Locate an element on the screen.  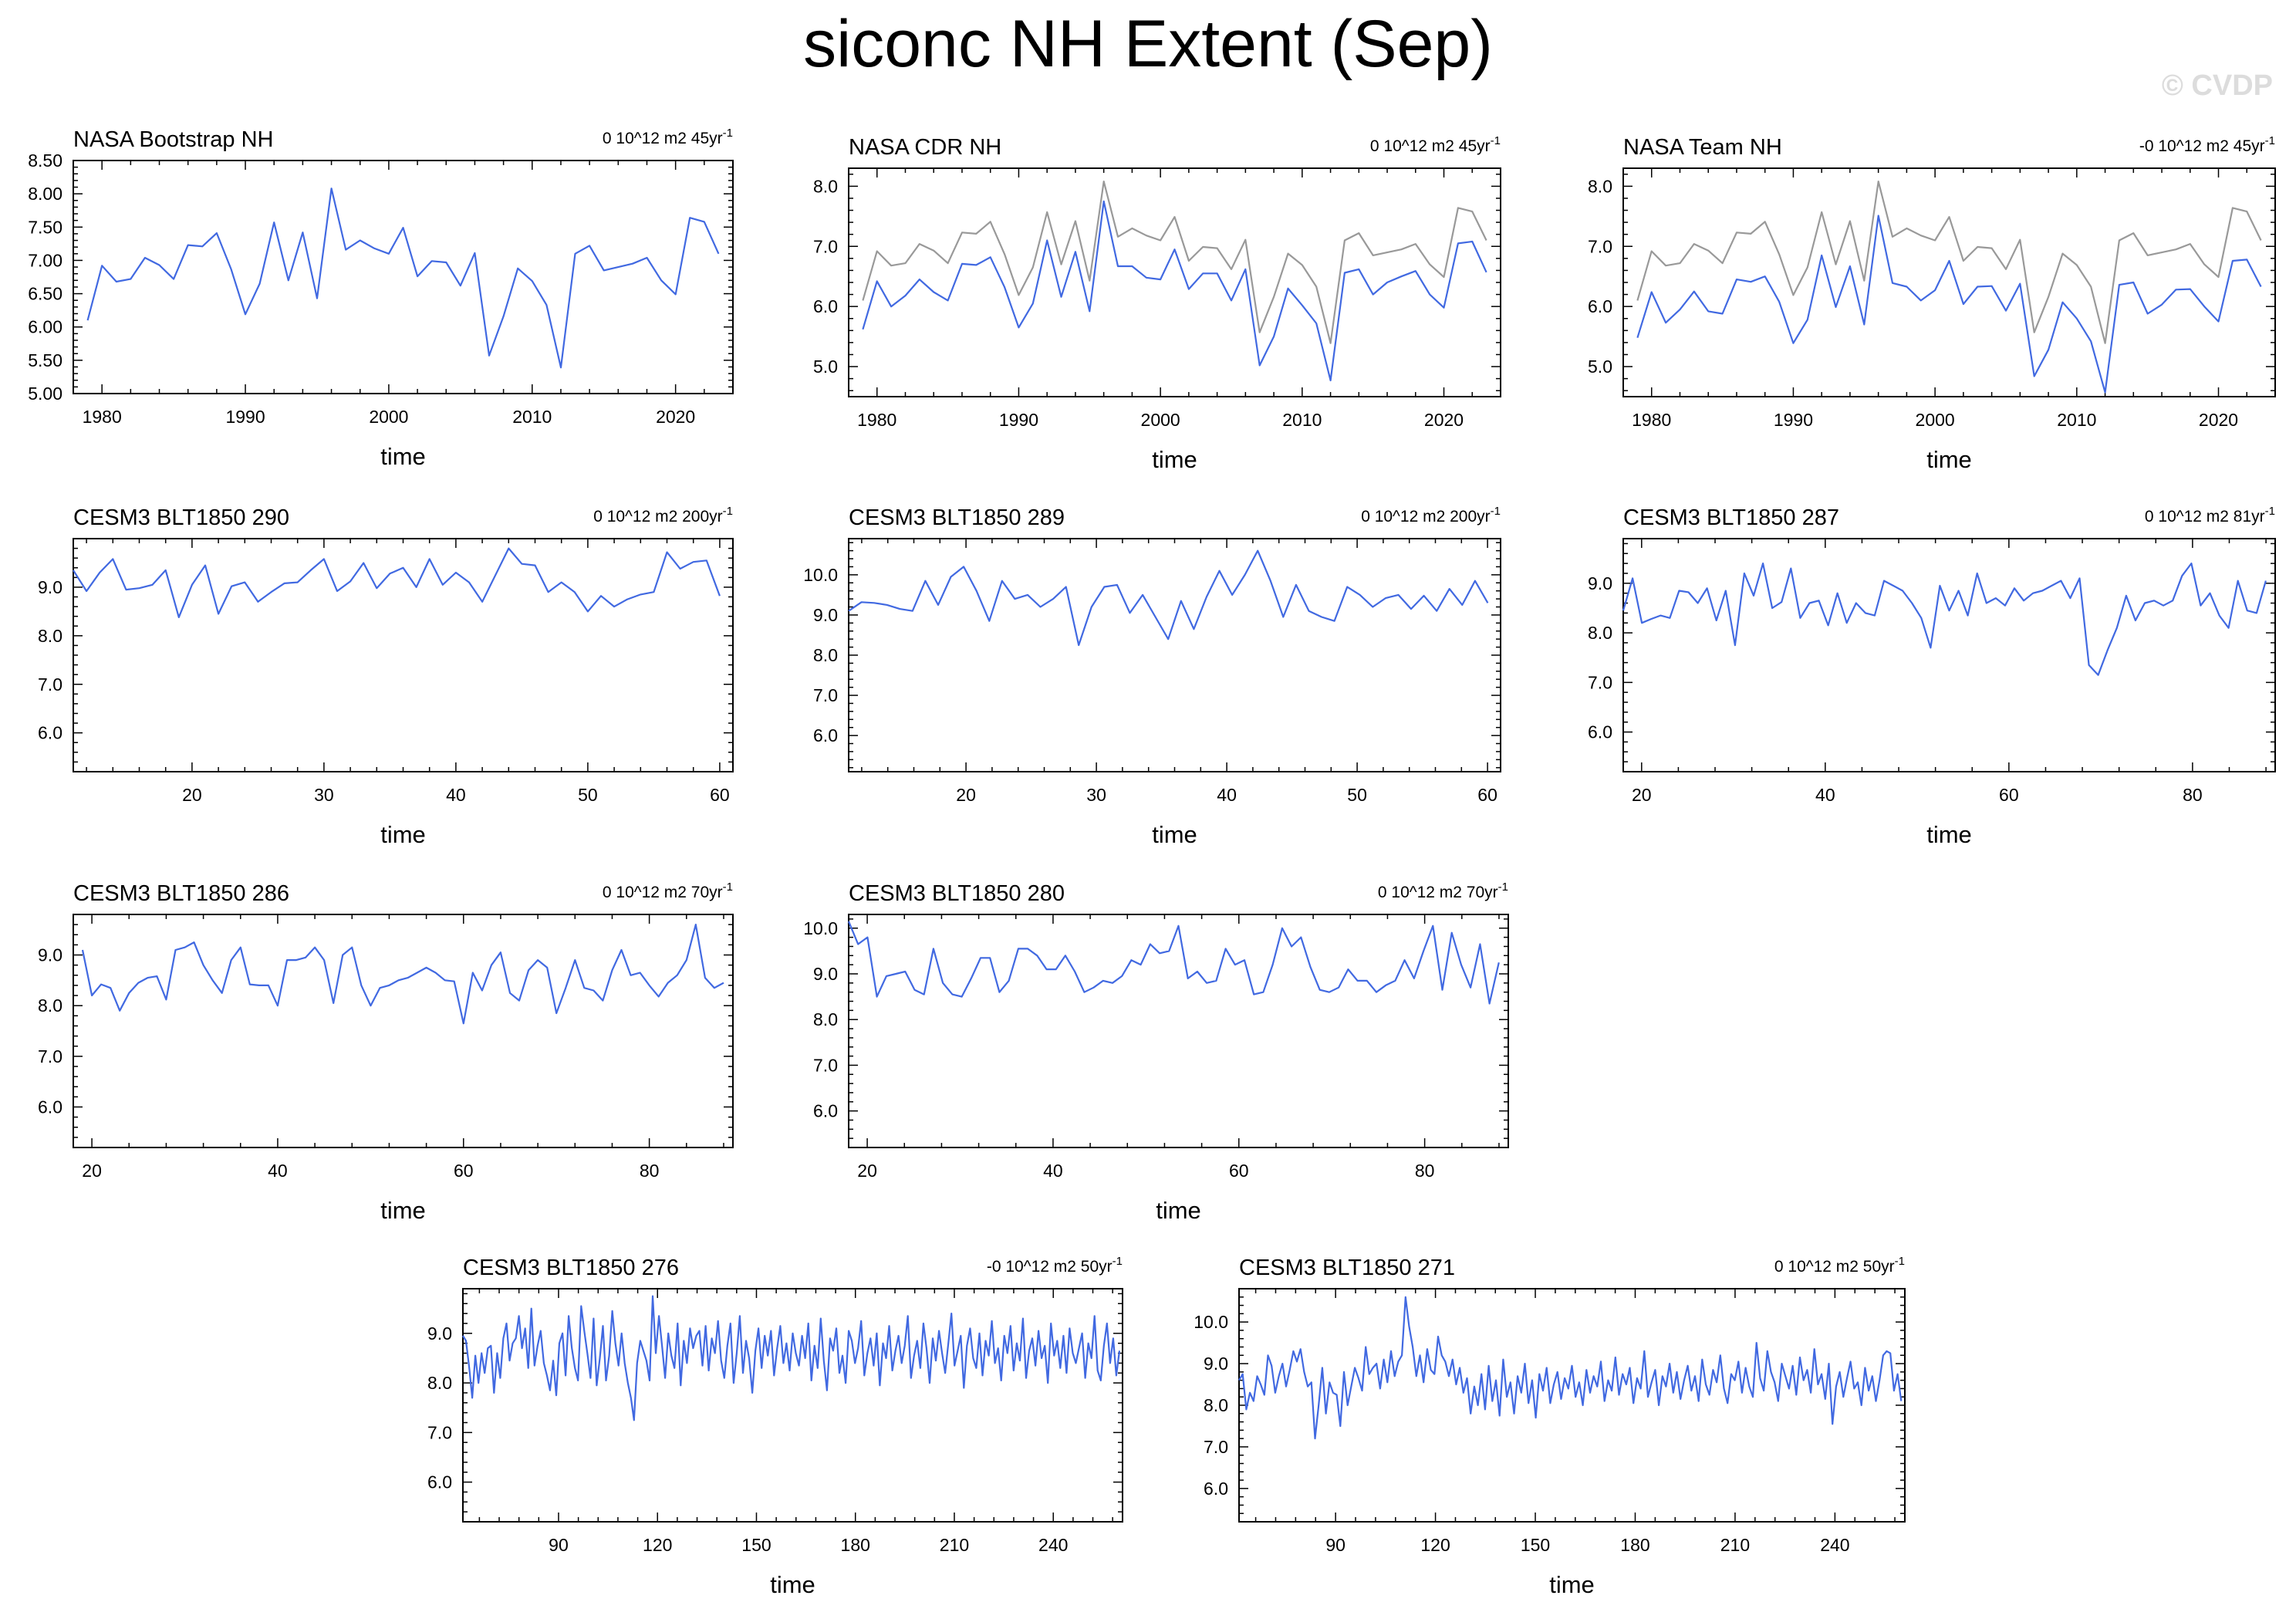
x-tick-label: 1980 is located at coordinates (1651, 420).